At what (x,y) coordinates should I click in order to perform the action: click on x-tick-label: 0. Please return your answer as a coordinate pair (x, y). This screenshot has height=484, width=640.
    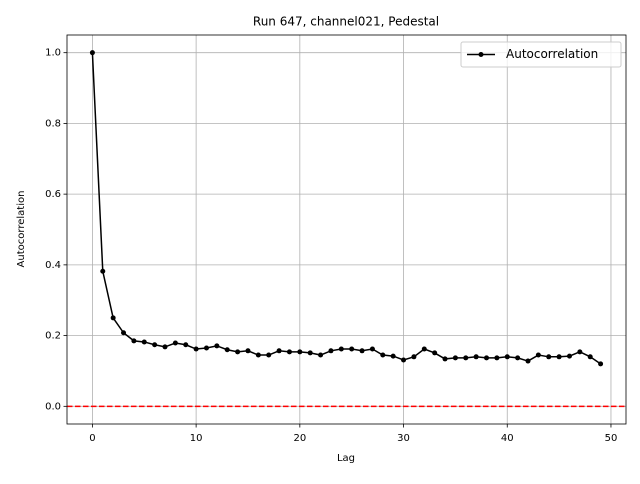
    Looking at the image, I should click on (92, 438).